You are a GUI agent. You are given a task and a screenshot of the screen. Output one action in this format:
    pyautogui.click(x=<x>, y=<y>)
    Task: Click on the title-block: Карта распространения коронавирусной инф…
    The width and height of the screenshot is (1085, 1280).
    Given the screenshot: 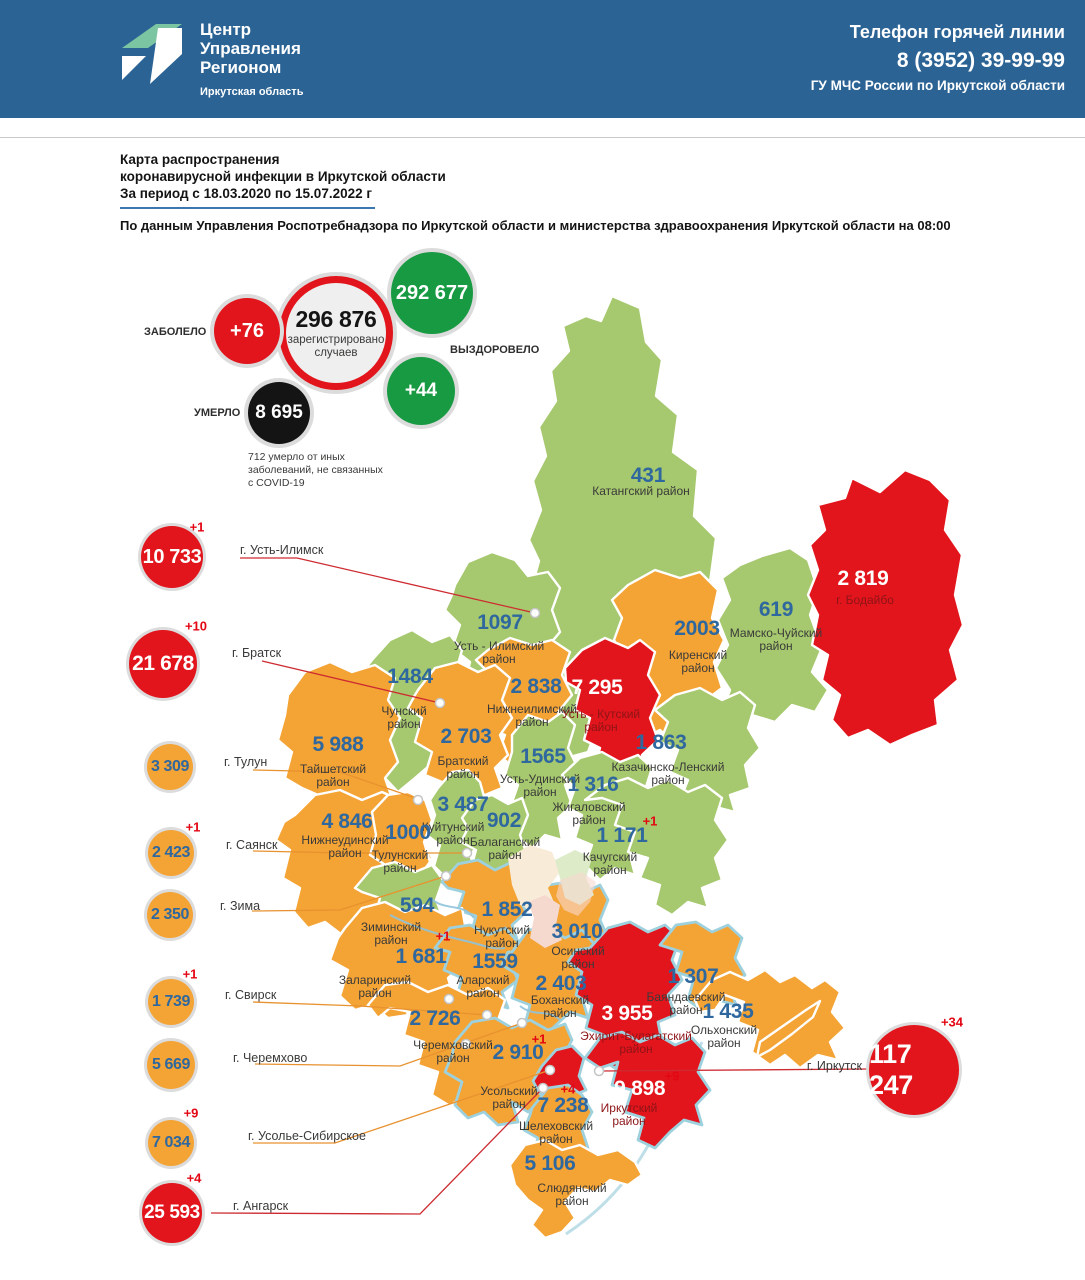 What is the action you would take?
    pyautogui.click(x=535, y=192)
    